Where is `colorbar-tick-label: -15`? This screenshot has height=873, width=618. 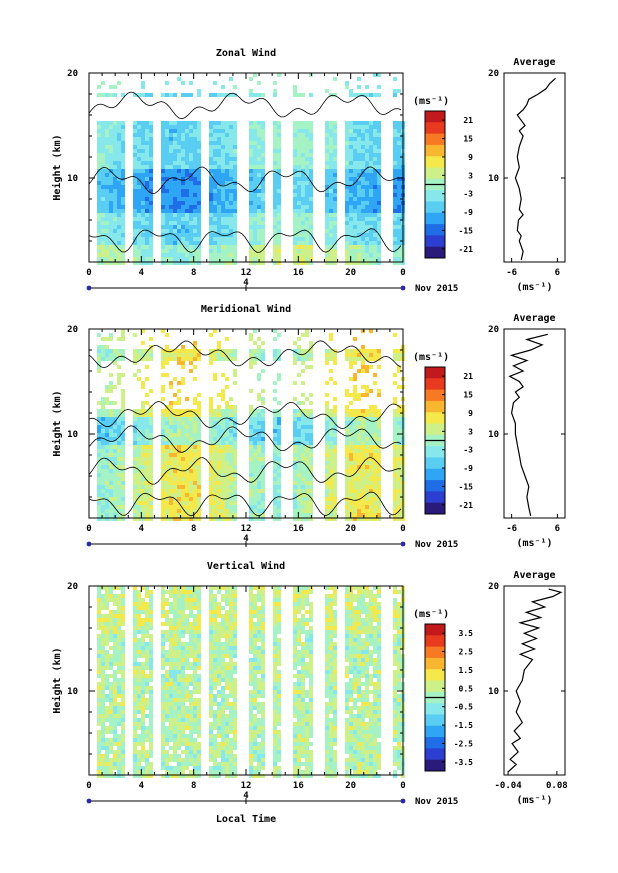
colorbar-tick-label: -15 is located at coordinates (466, 486).